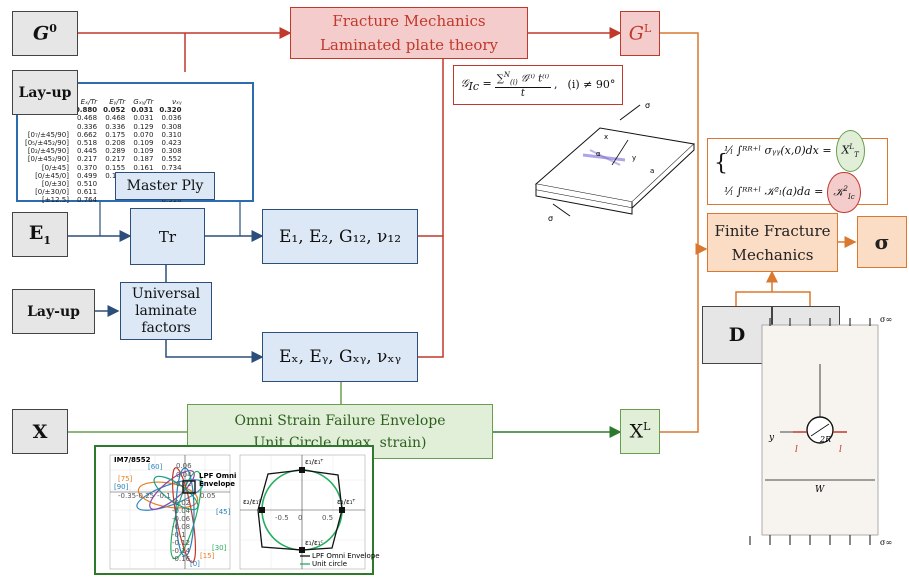  I want to click on g0-input: G0, so click(45, 33).